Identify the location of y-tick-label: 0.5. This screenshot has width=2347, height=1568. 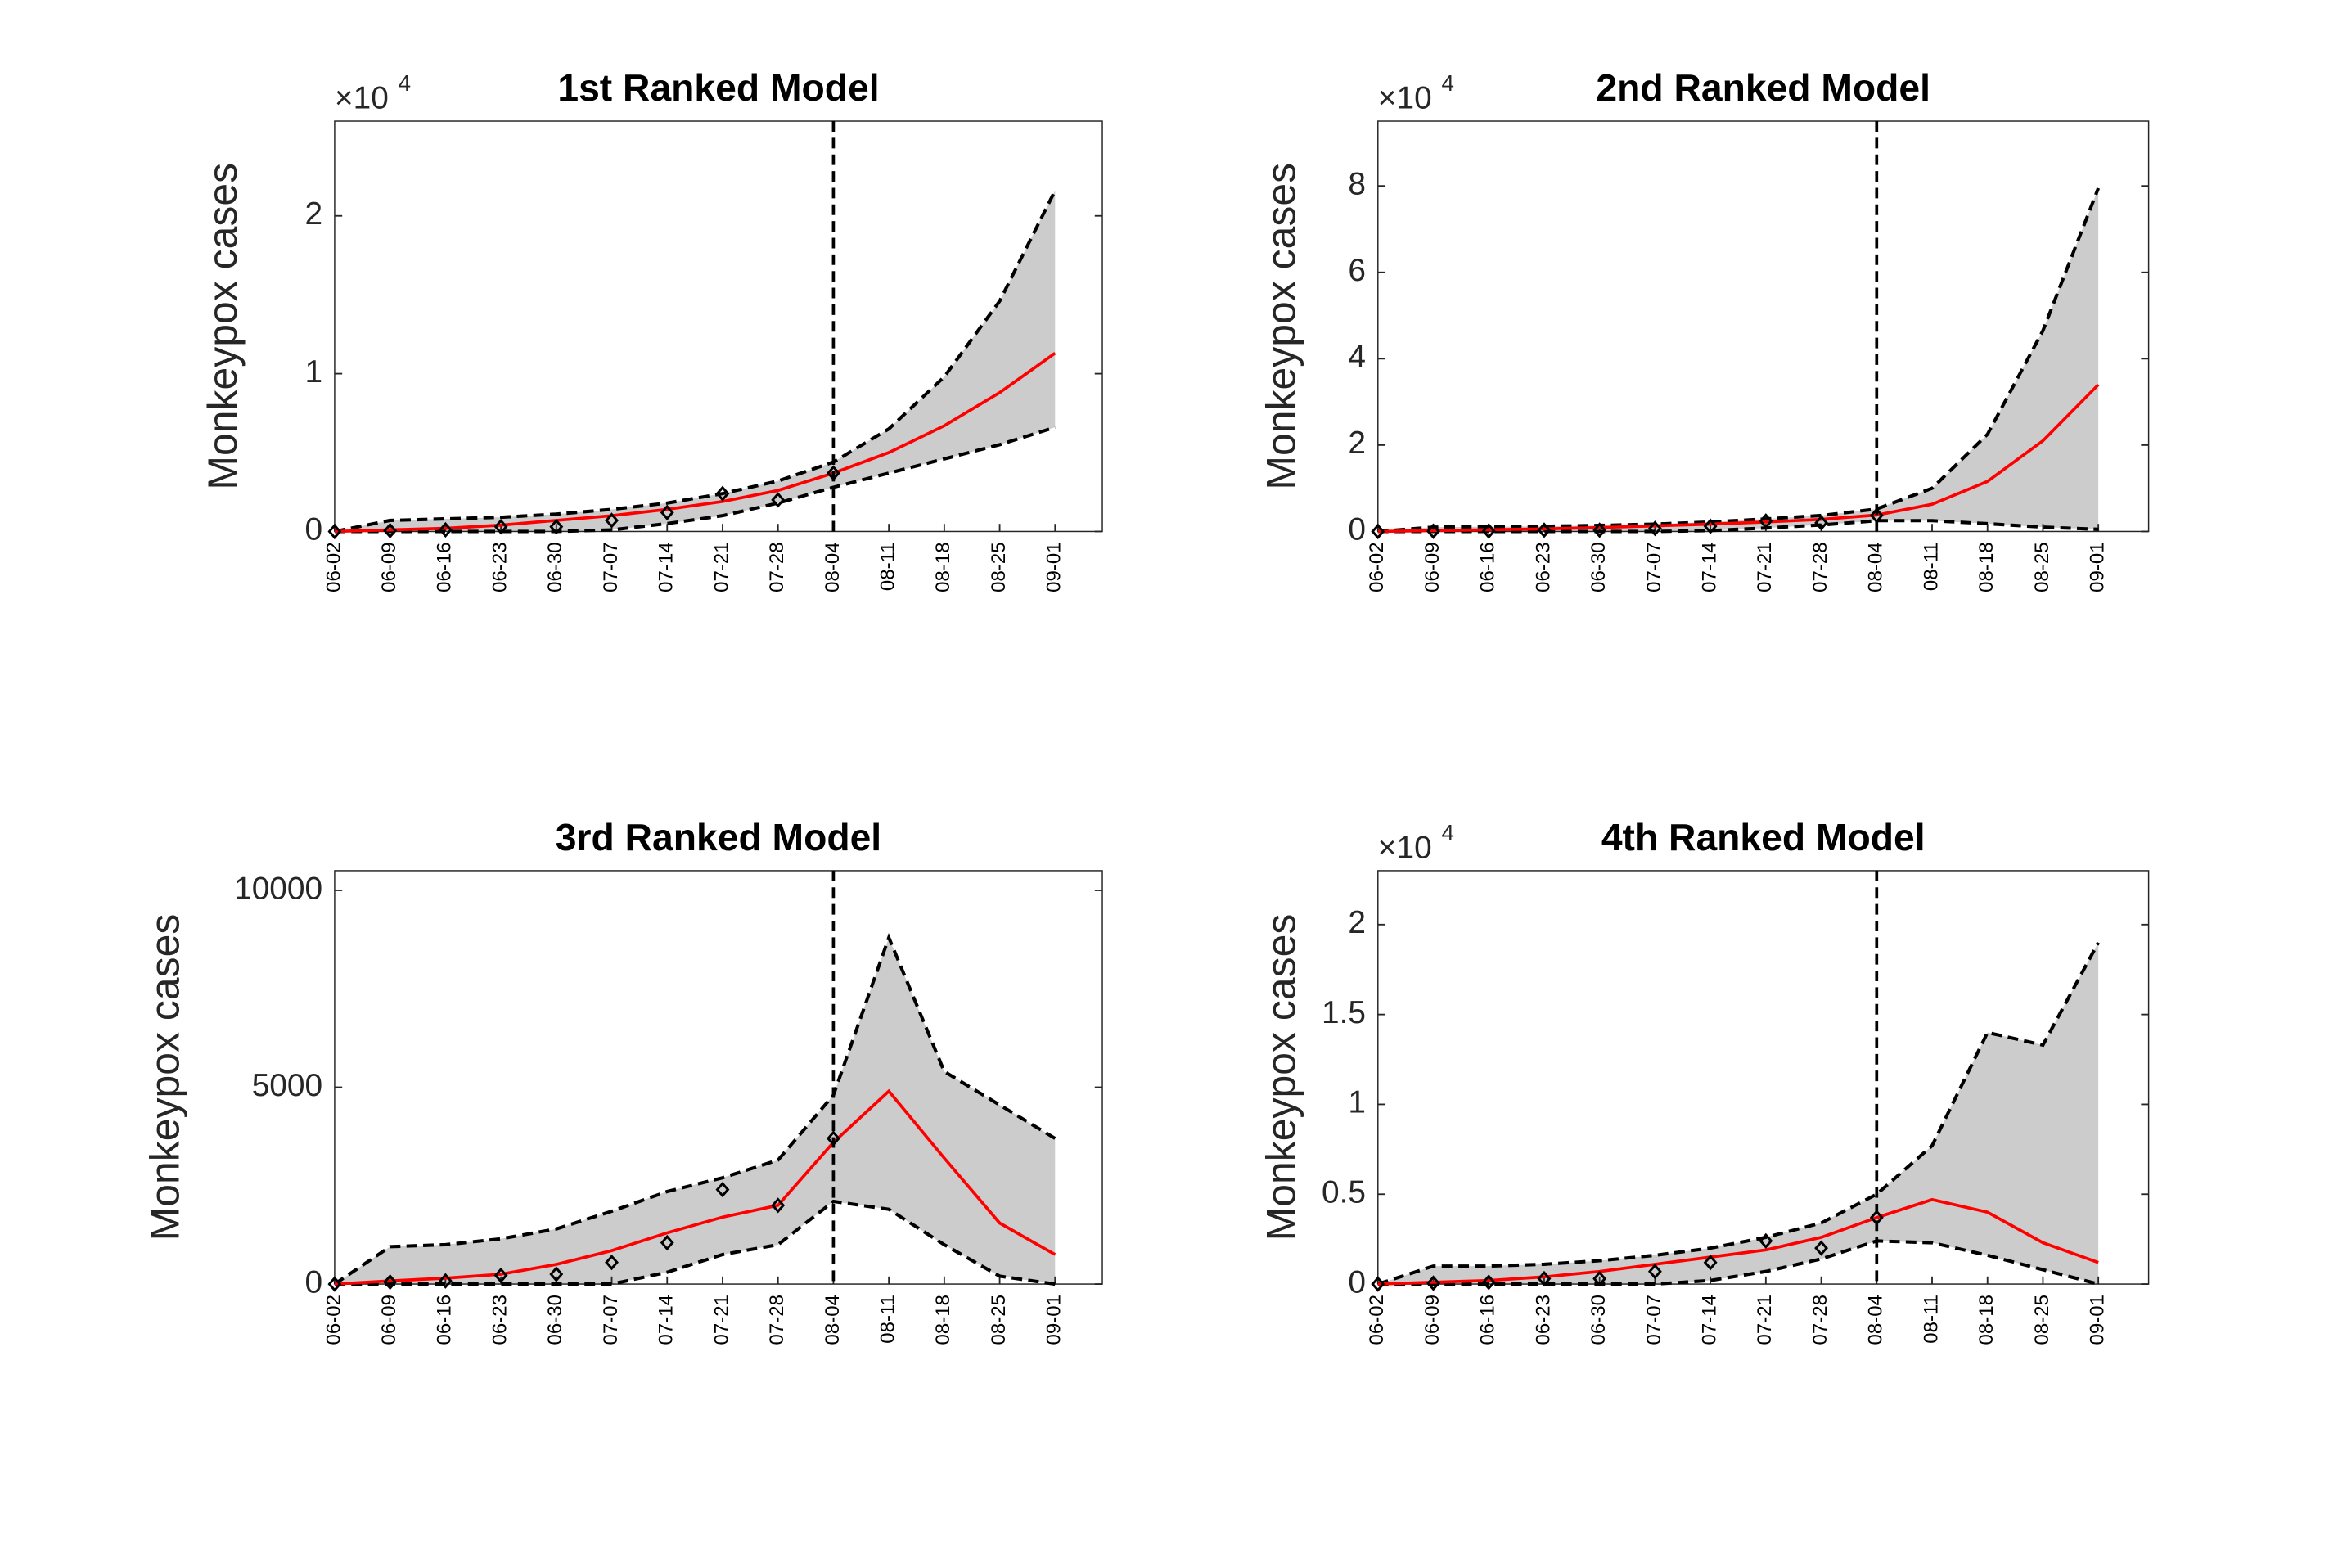
(1344, 1192).